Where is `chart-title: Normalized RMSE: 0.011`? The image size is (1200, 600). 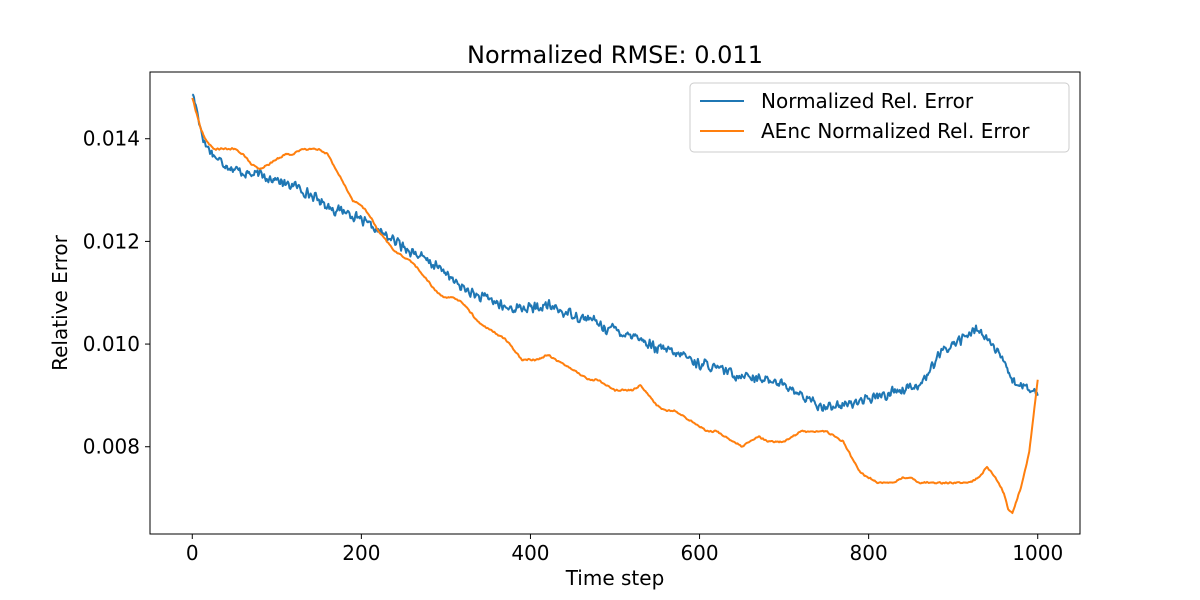 chart-title: Normalized RMSE: 0.011 is located at coordinates (615, 55).